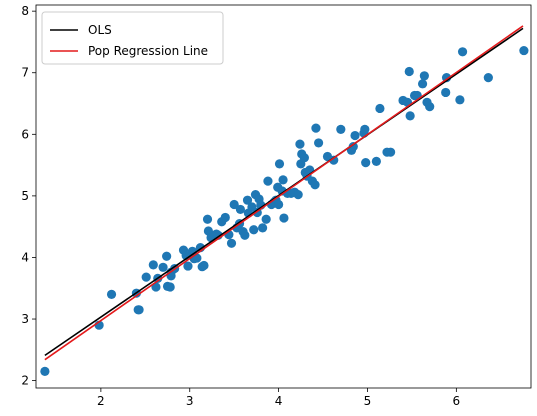 This screenshot has width=537, height=416. I want to click on y-tick-label: 3, so click(25, 319).